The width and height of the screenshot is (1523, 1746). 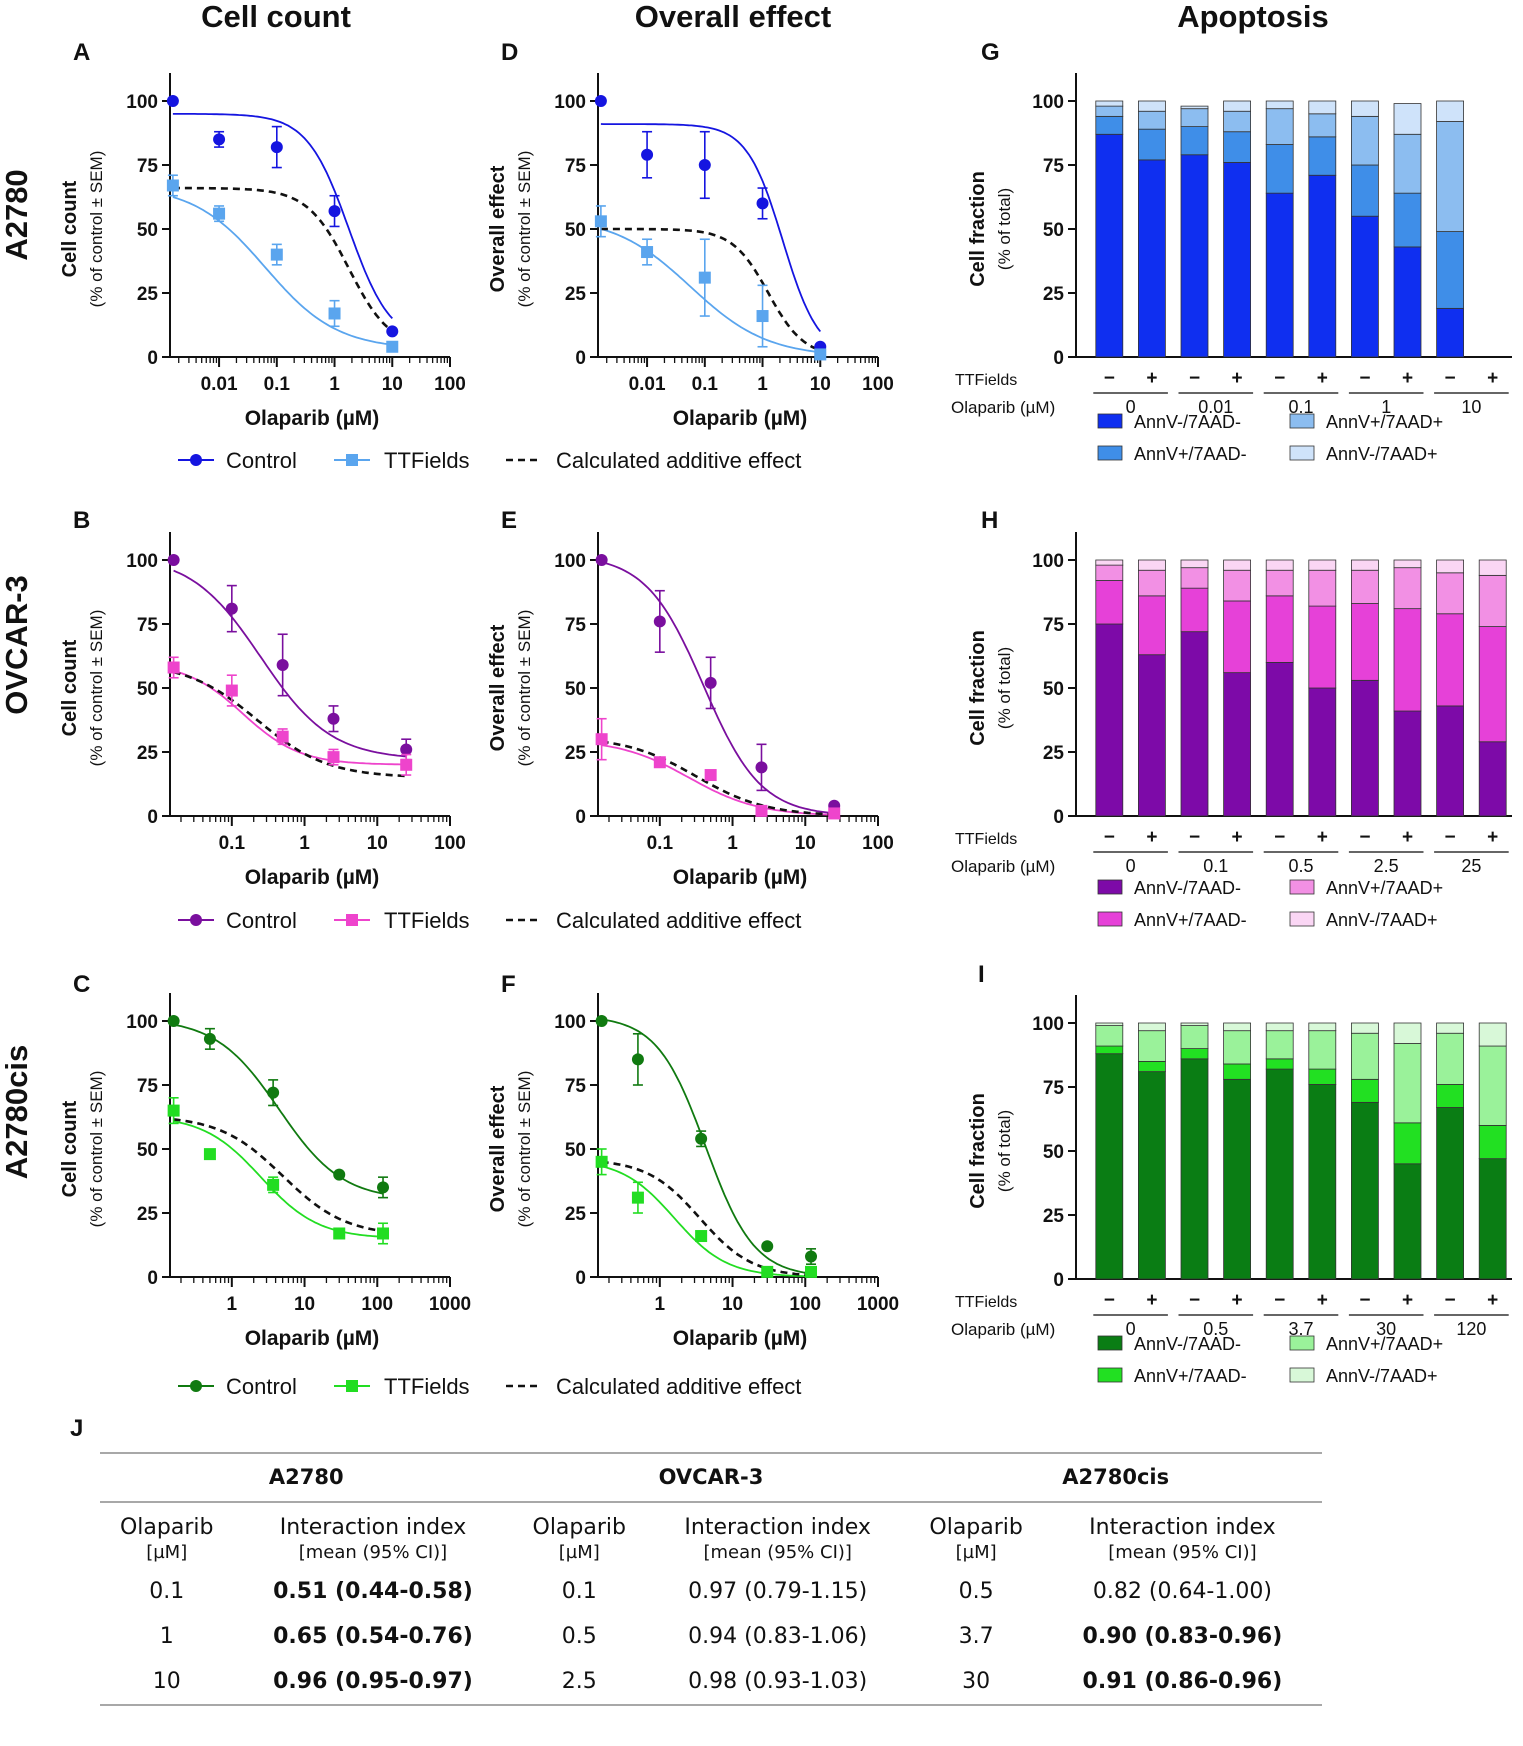 I want to click on table-cell: 0.97 (0.79-1.15), so click(x=778, y=1591).